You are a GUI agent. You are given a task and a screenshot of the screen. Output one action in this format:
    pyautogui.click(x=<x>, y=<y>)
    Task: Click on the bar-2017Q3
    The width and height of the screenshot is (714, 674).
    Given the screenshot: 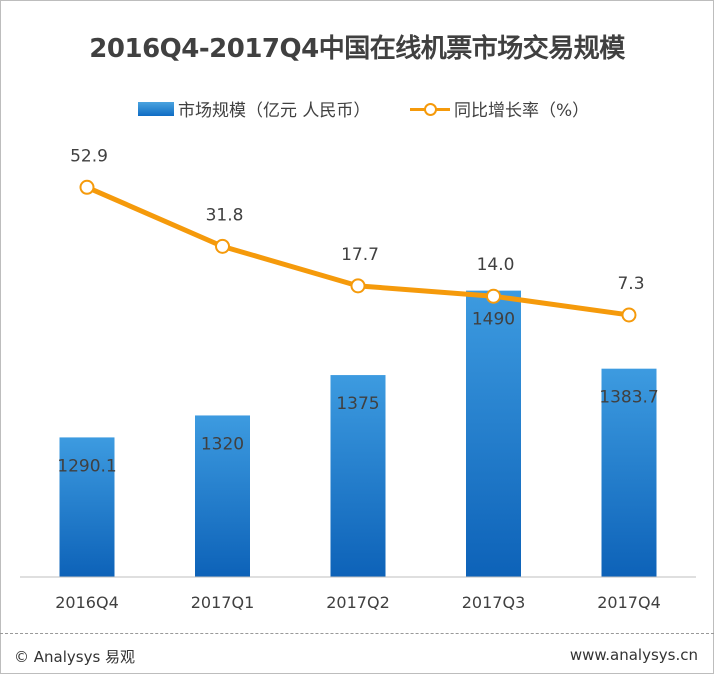 What is the action you would take?
    pyautogui.click(x=493, y=433)
    